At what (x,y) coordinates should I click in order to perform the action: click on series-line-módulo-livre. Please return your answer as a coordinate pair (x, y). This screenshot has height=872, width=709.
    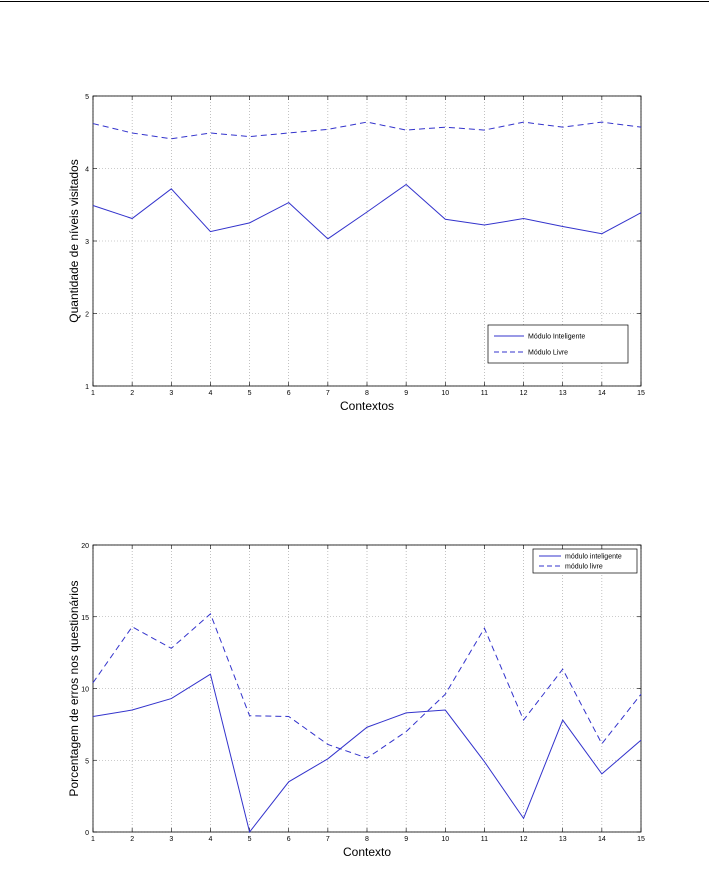
    Looking at the image, I should click on (367, 130).